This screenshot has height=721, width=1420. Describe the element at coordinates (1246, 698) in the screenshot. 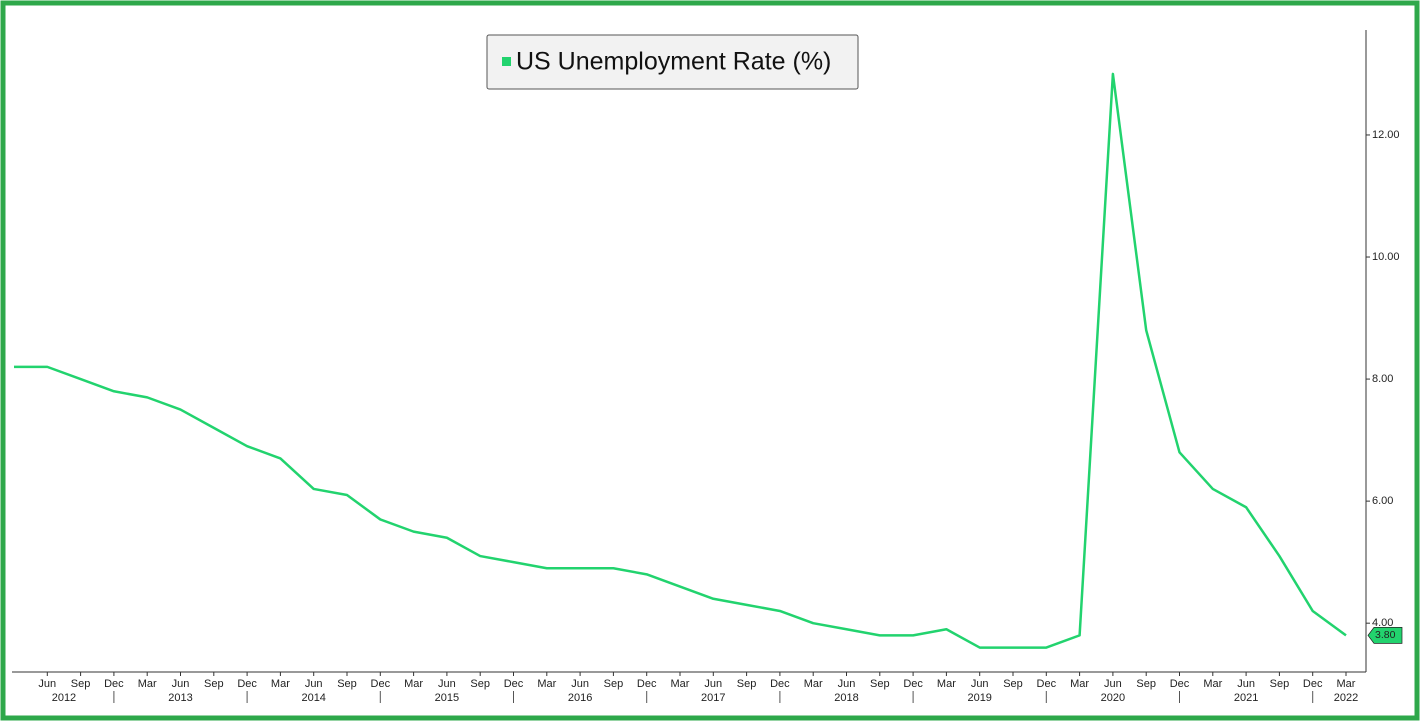

I see `year-label: 2021` at that location.